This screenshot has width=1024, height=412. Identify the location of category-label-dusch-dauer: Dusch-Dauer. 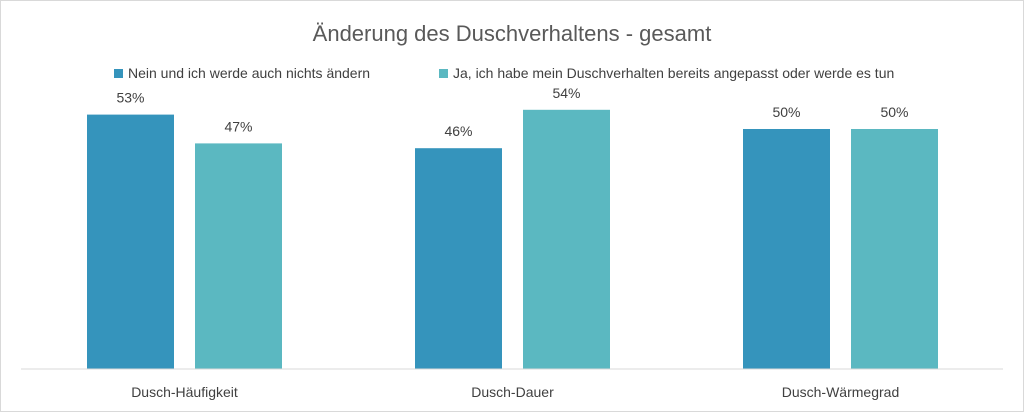
(512, 392).